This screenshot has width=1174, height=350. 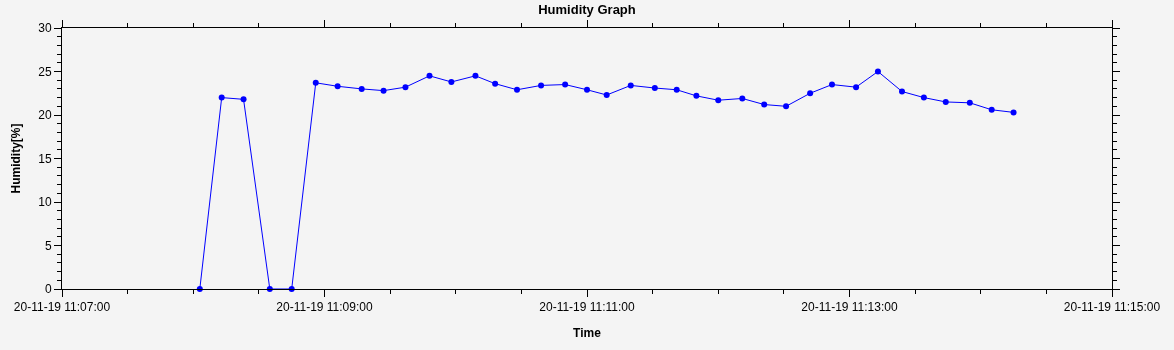 I want to click on x-tick-label: 20-11-19 11:13:00, so click(x=849, y=307).